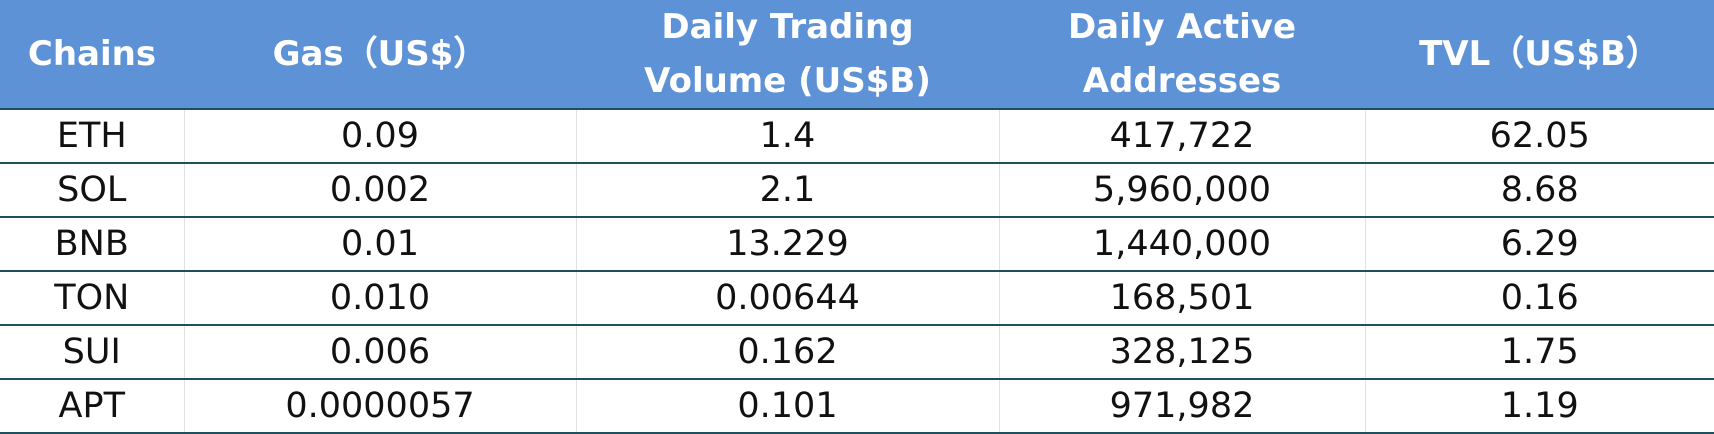 This screenshot has width=1714, height=434. What do you see at coordinates (787, 55) in the screenshot?
I see `column-header: Daily Trading Volume (US$B)` at bounding box center [787, 55].